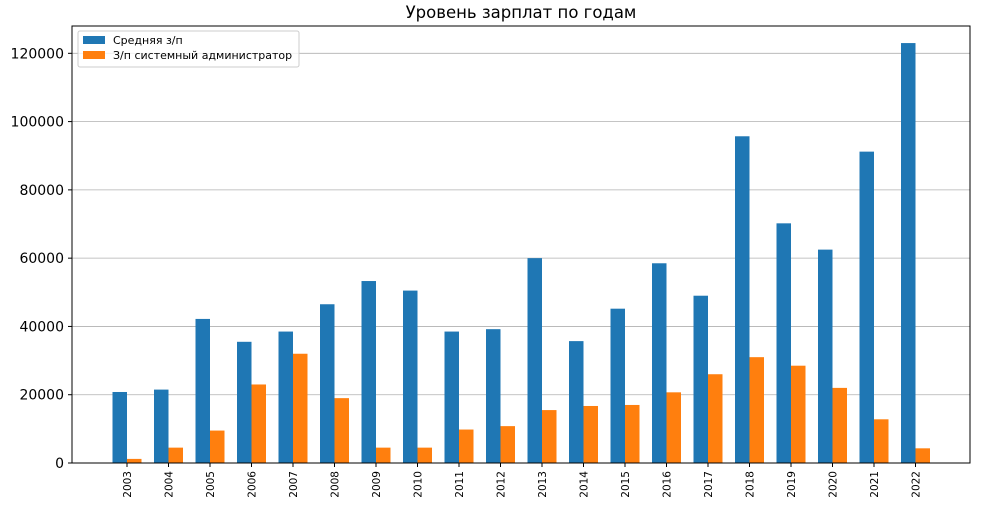 The height and width of the screenshot is (508, 982). Describe the element at coordinates (549, 436) in the screenshot. I see `bar-series-1-2013` at that location.